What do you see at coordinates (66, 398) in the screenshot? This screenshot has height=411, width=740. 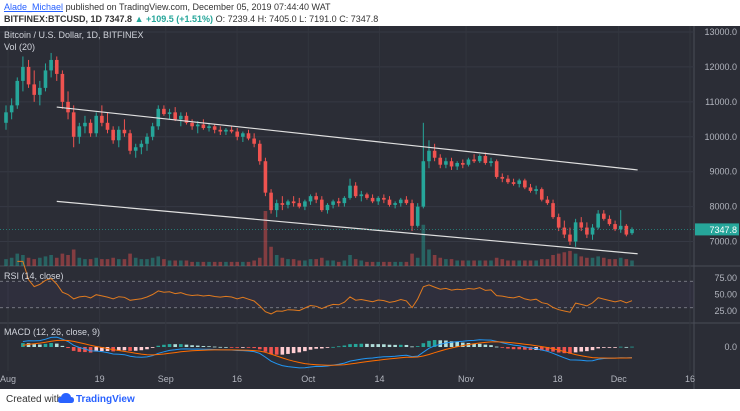 I see `tradingview-cloud-icon` at bounding box center [66, 398].